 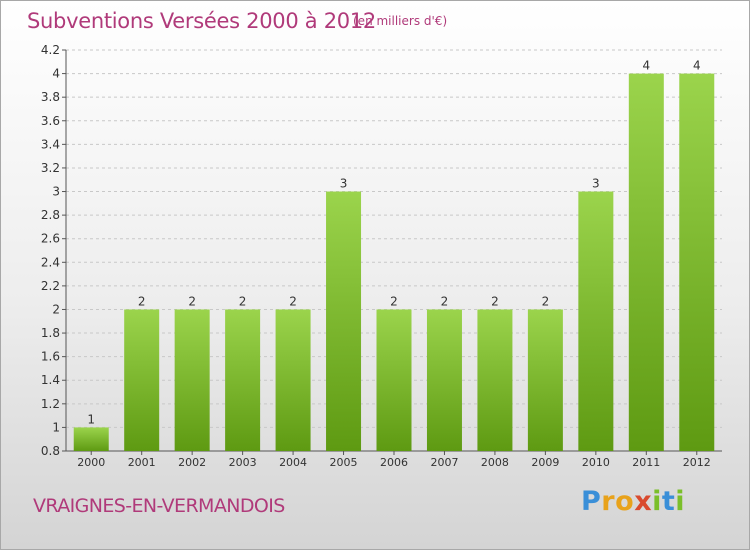 I want to click on bar-2005, so click(x=344, y=321).